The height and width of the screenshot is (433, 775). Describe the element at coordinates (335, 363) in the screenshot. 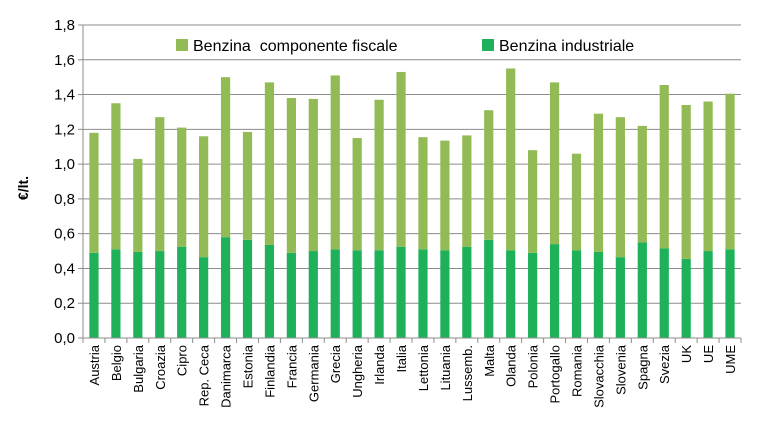

I see `x-category-label: Grecia` at that location.